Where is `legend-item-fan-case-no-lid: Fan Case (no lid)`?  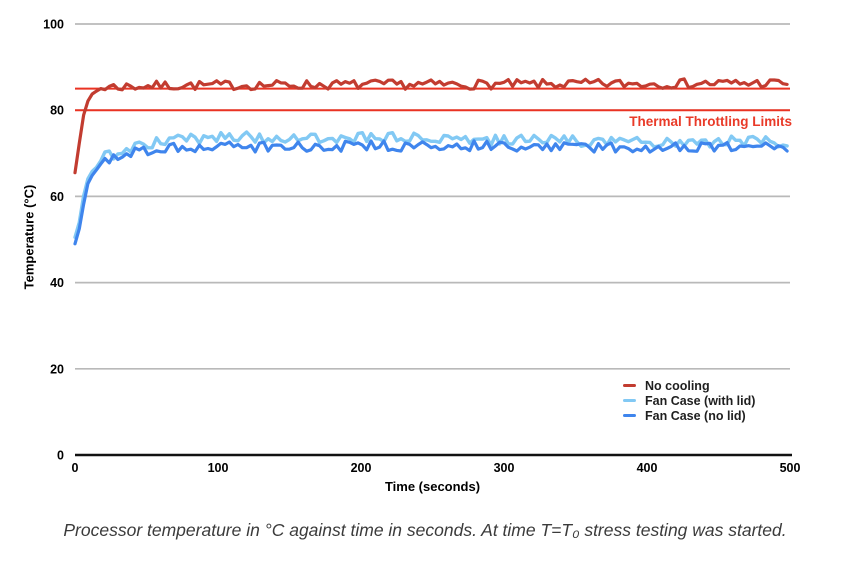 legend-item-fan-case-no-lid: Fan Case (no lid) is located at coordinates (689, 415).